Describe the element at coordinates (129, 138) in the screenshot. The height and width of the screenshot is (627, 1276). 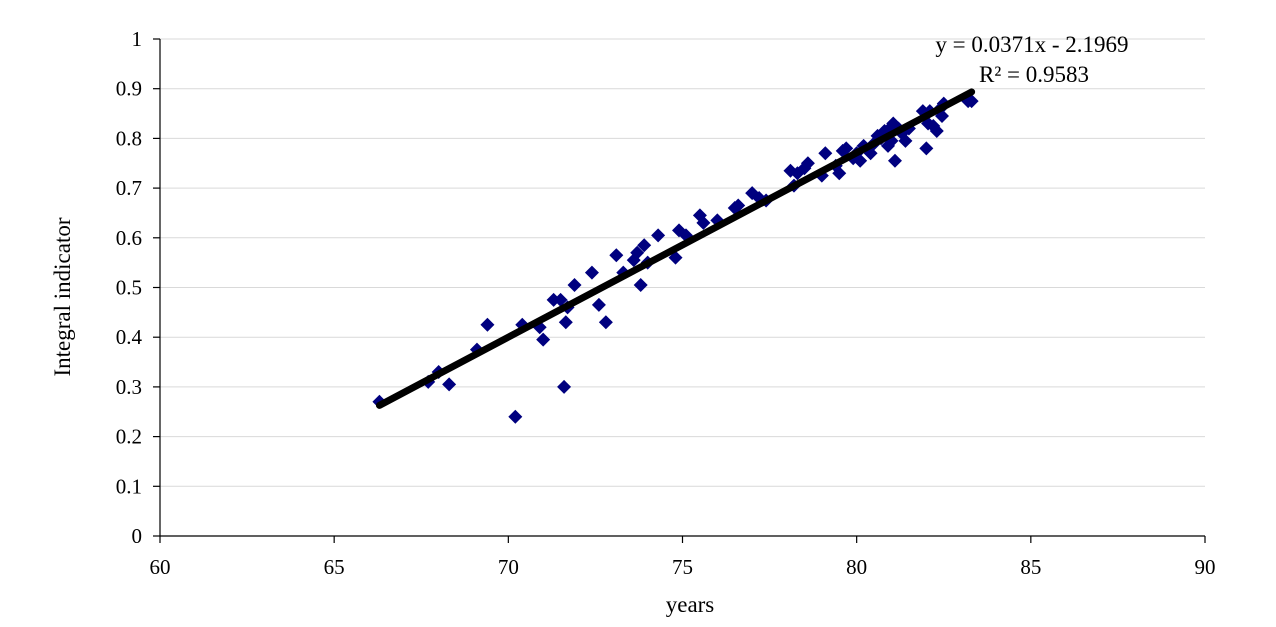
I see `y-tick-label: 0.8` at that location.